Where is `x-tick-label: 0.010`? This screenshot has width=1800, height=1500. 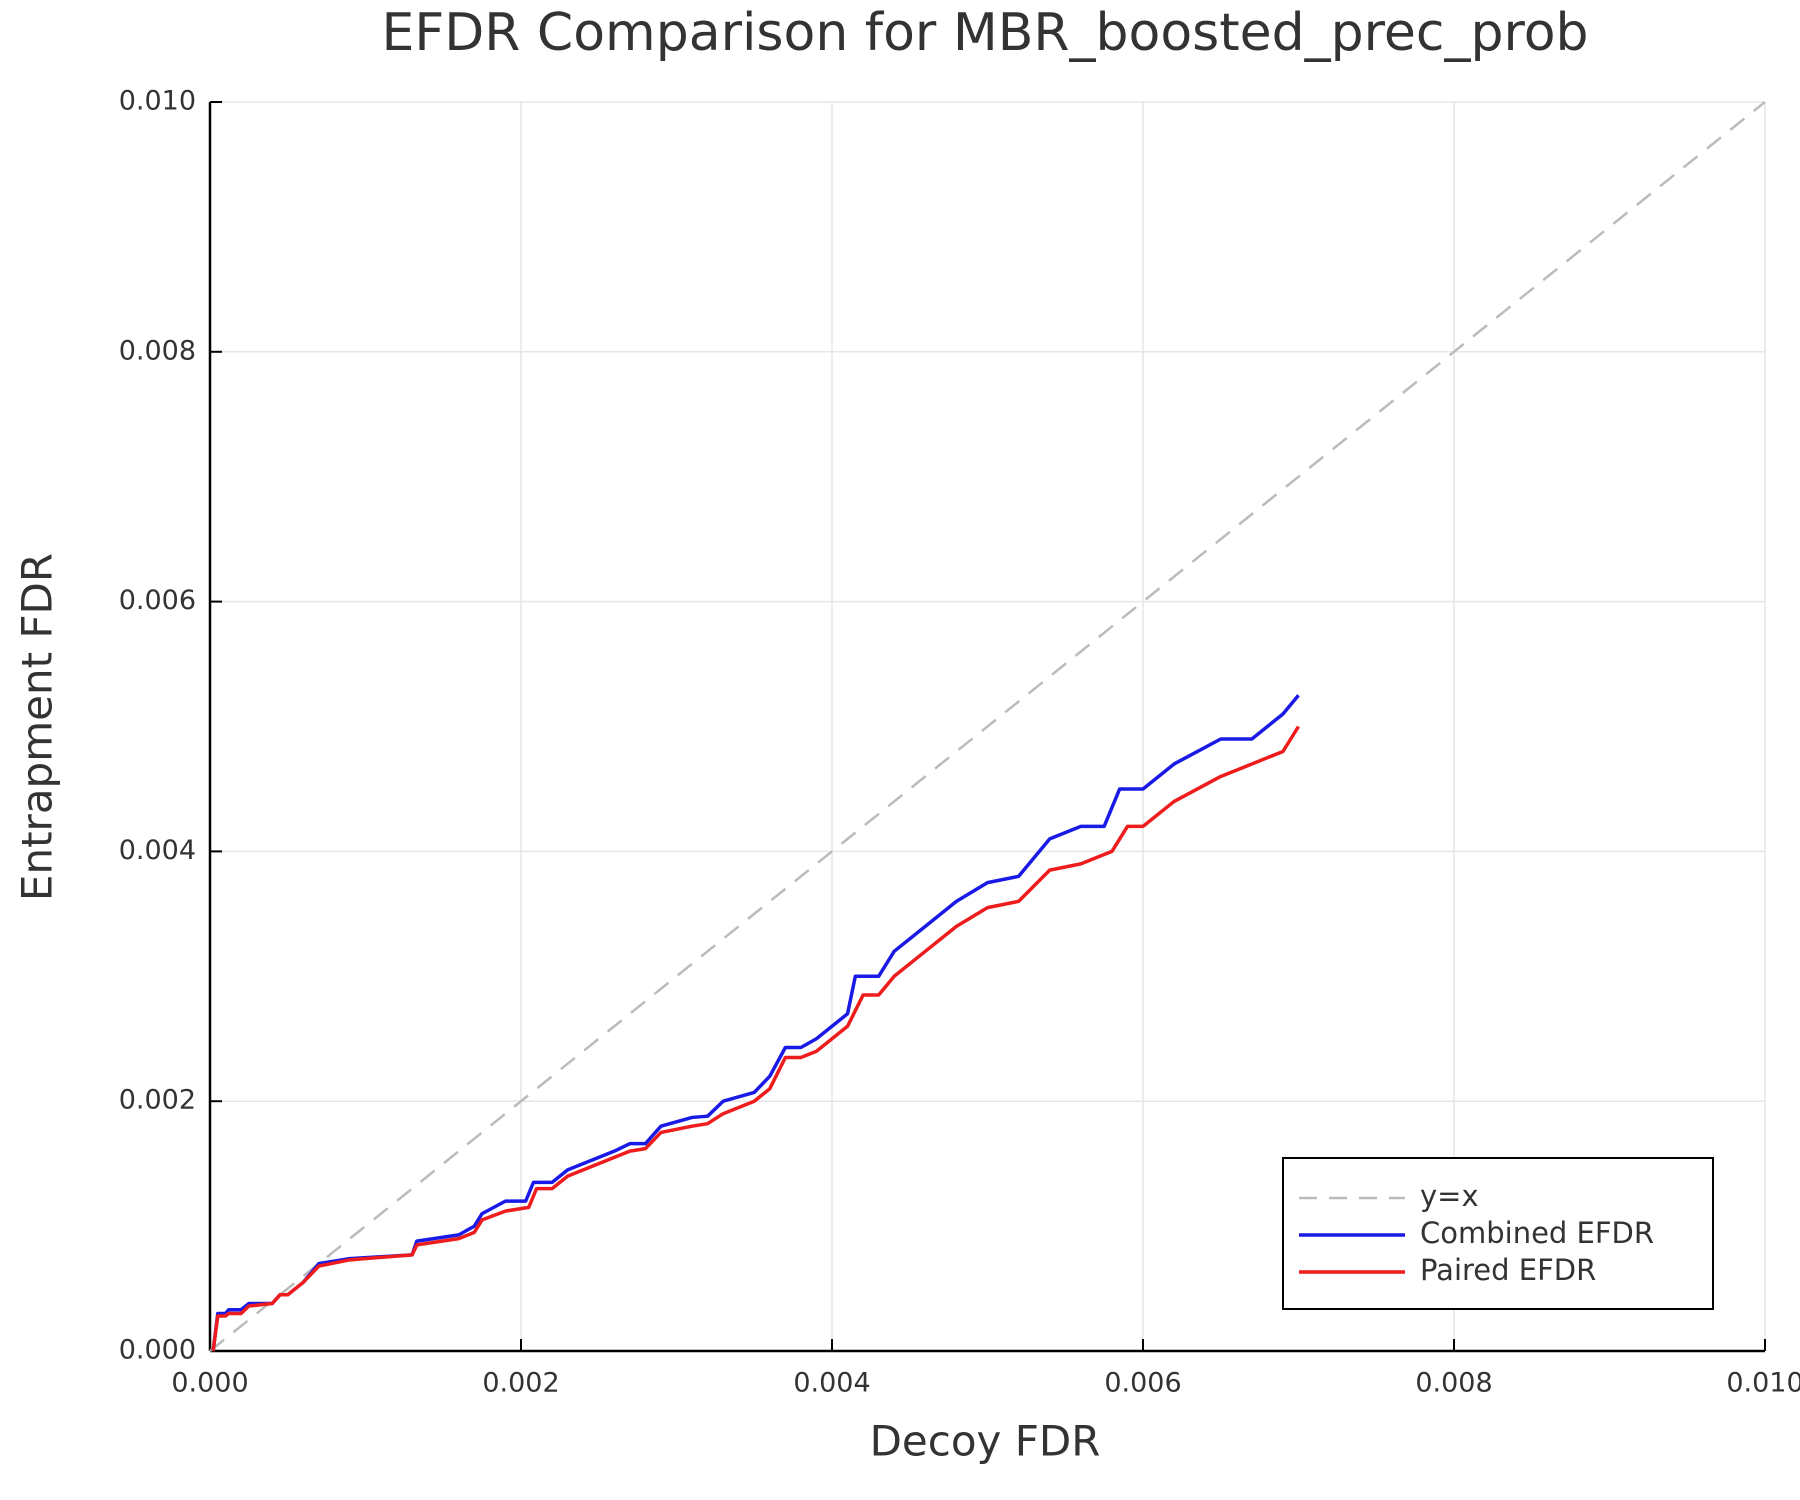 x-tick-label: 0.010 is located at coordinates (1763, 1383).